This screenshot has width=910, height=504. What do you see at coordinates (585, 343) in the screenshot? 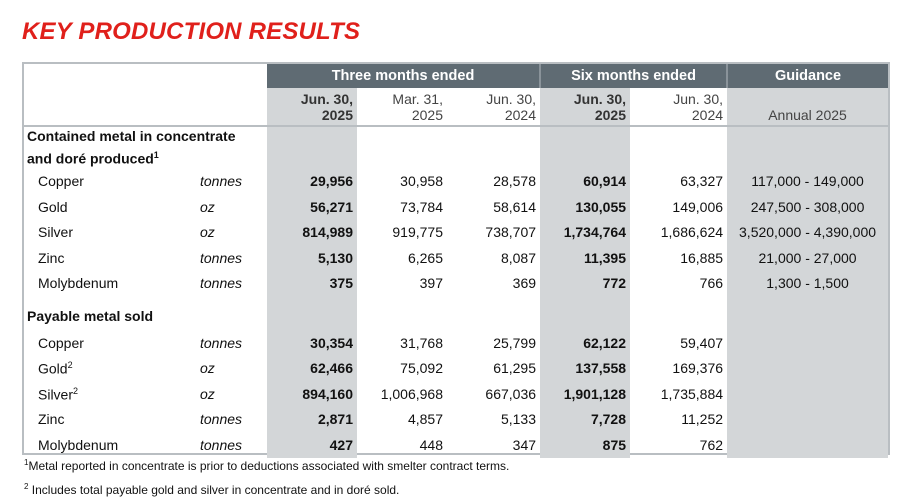
I see `value-cell: 62,122` at bounding box center [585, 343].